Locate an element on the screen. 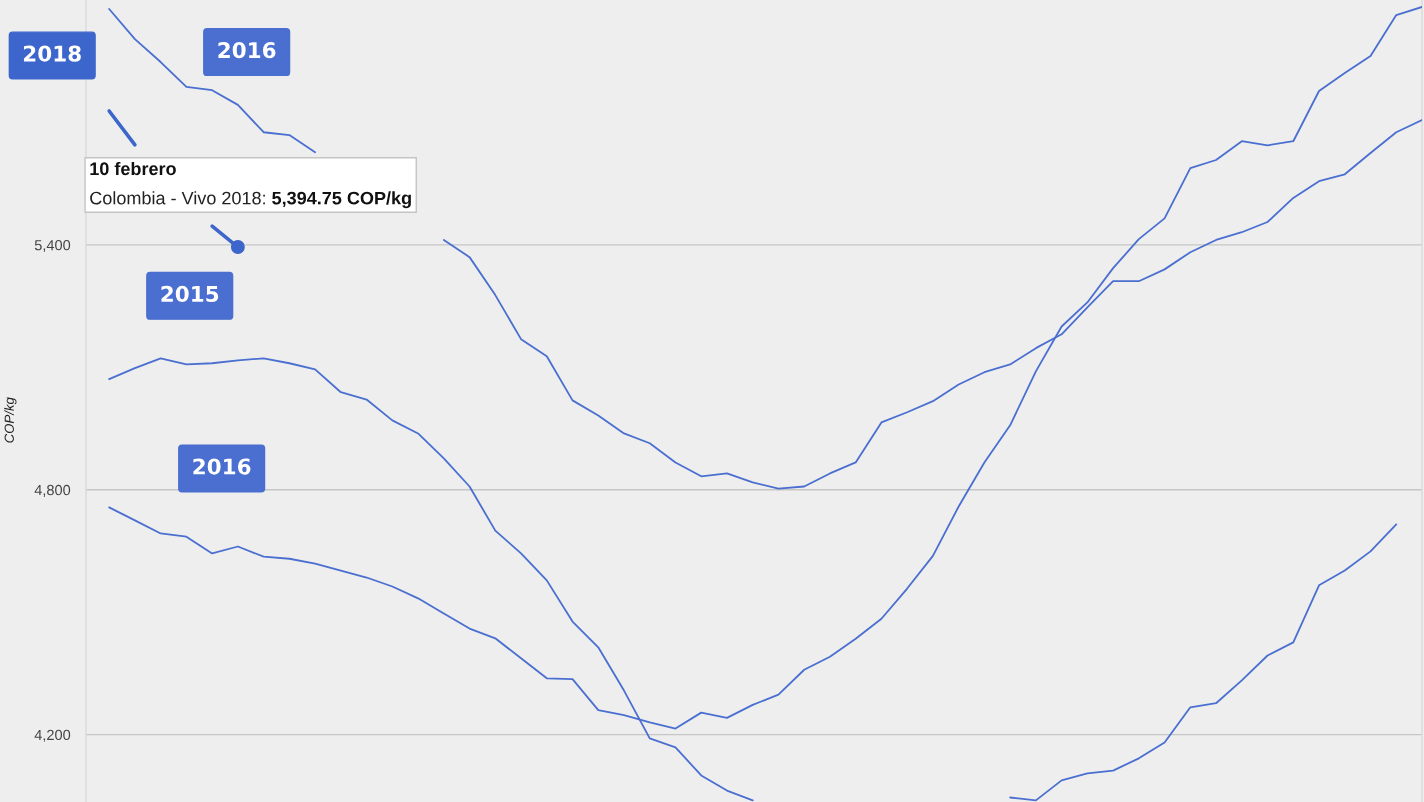  y-tick-label: 5,400 is located at coordinates (52, 246).